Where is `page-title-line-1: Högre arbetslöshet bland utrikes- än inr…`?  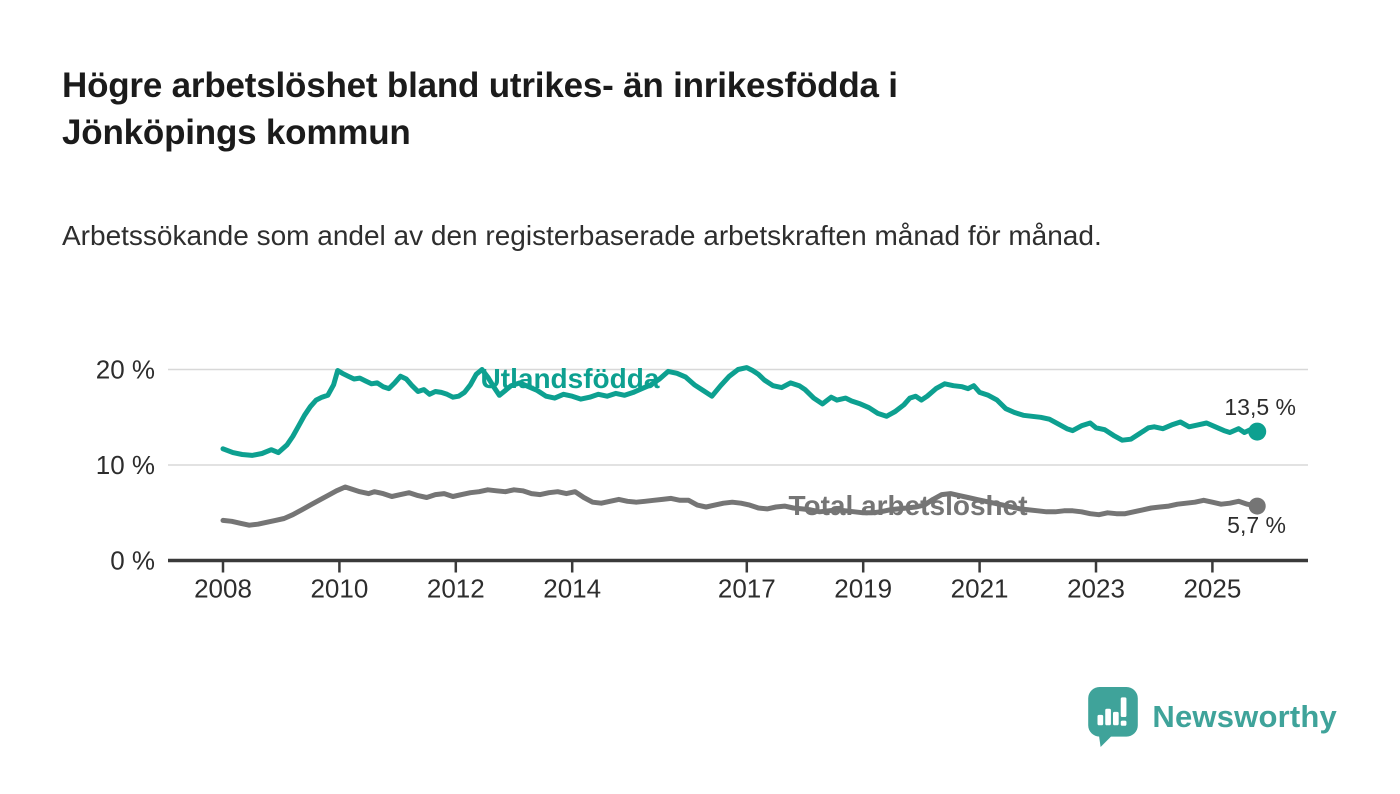 page-title-line-1: Högre arbetslöshet bland utrikes- än inr… is located at coordinates (480, 85).